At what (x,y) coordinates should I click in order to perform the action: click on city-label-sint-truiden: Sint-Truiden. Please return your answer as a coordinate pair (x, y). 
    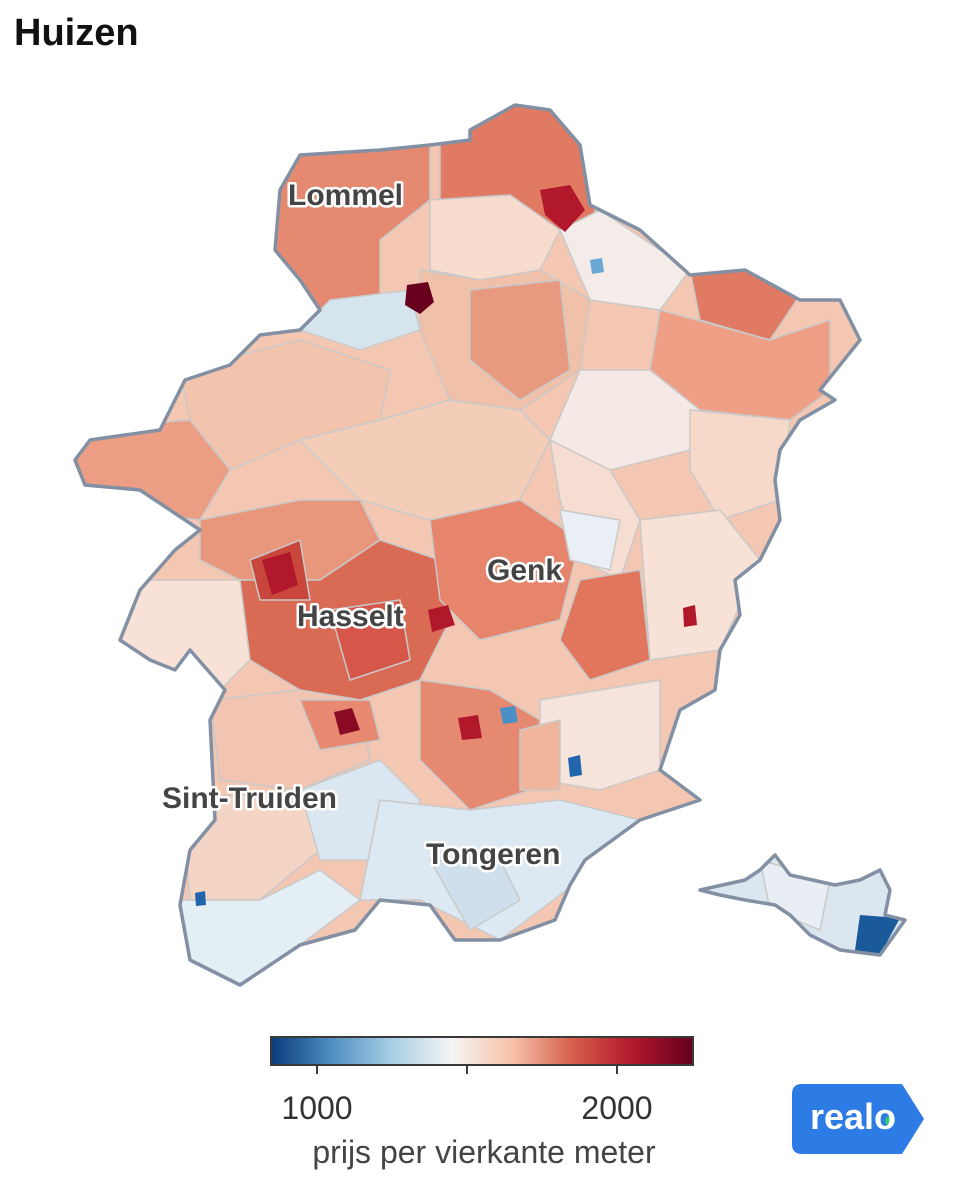
    Looking at the image, I should click on (249, 798).